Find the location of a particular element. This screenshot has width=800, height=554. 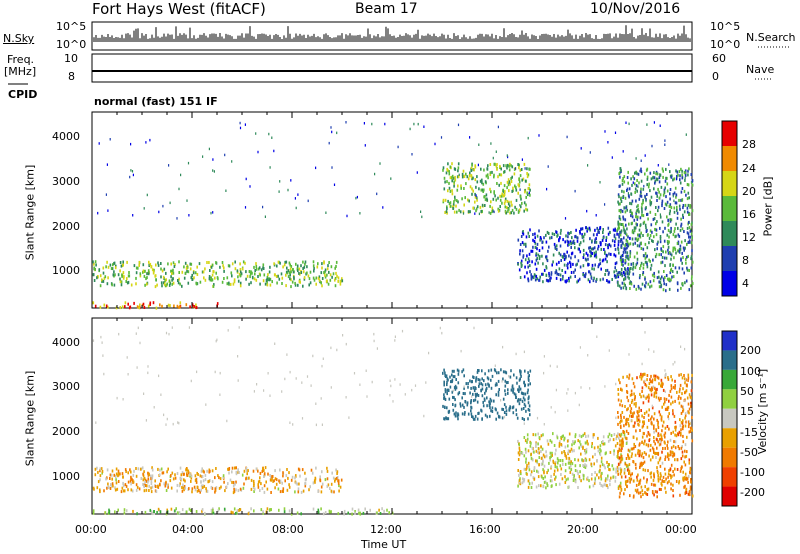

nave-label: Nave is located at coordinates (760, 69).